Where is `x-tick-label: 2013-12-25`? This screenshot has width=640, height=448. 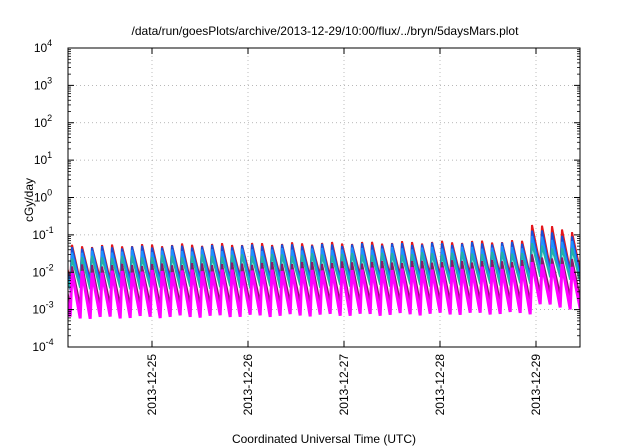
x-tick-label: 2013-12-25 is located at coordinates (152, 385).